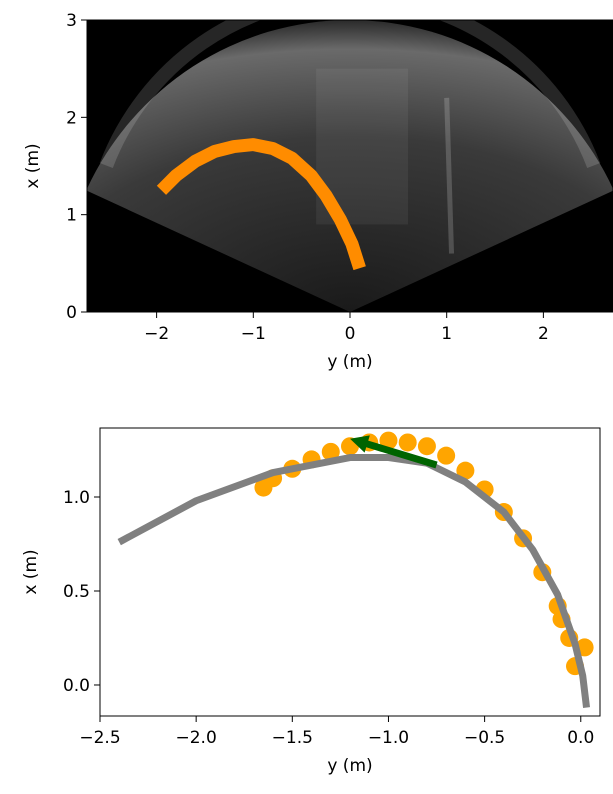  Describe the element at coordinates (156, 334) in the screenshot. I see `x-tick-label: −2` at that location.